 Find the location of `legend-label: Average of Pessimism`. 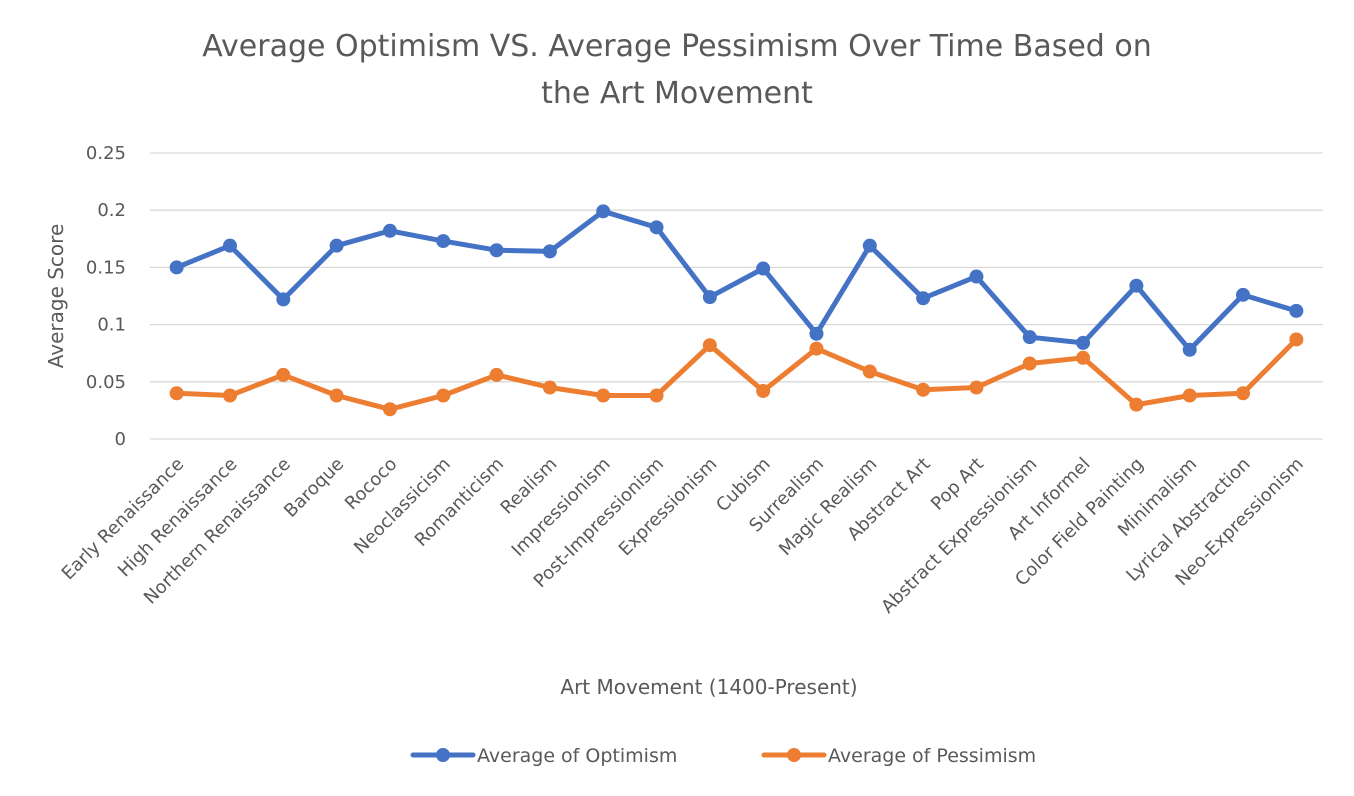

legend-label: Average of Pessimism is located at coordinates (932, 756).